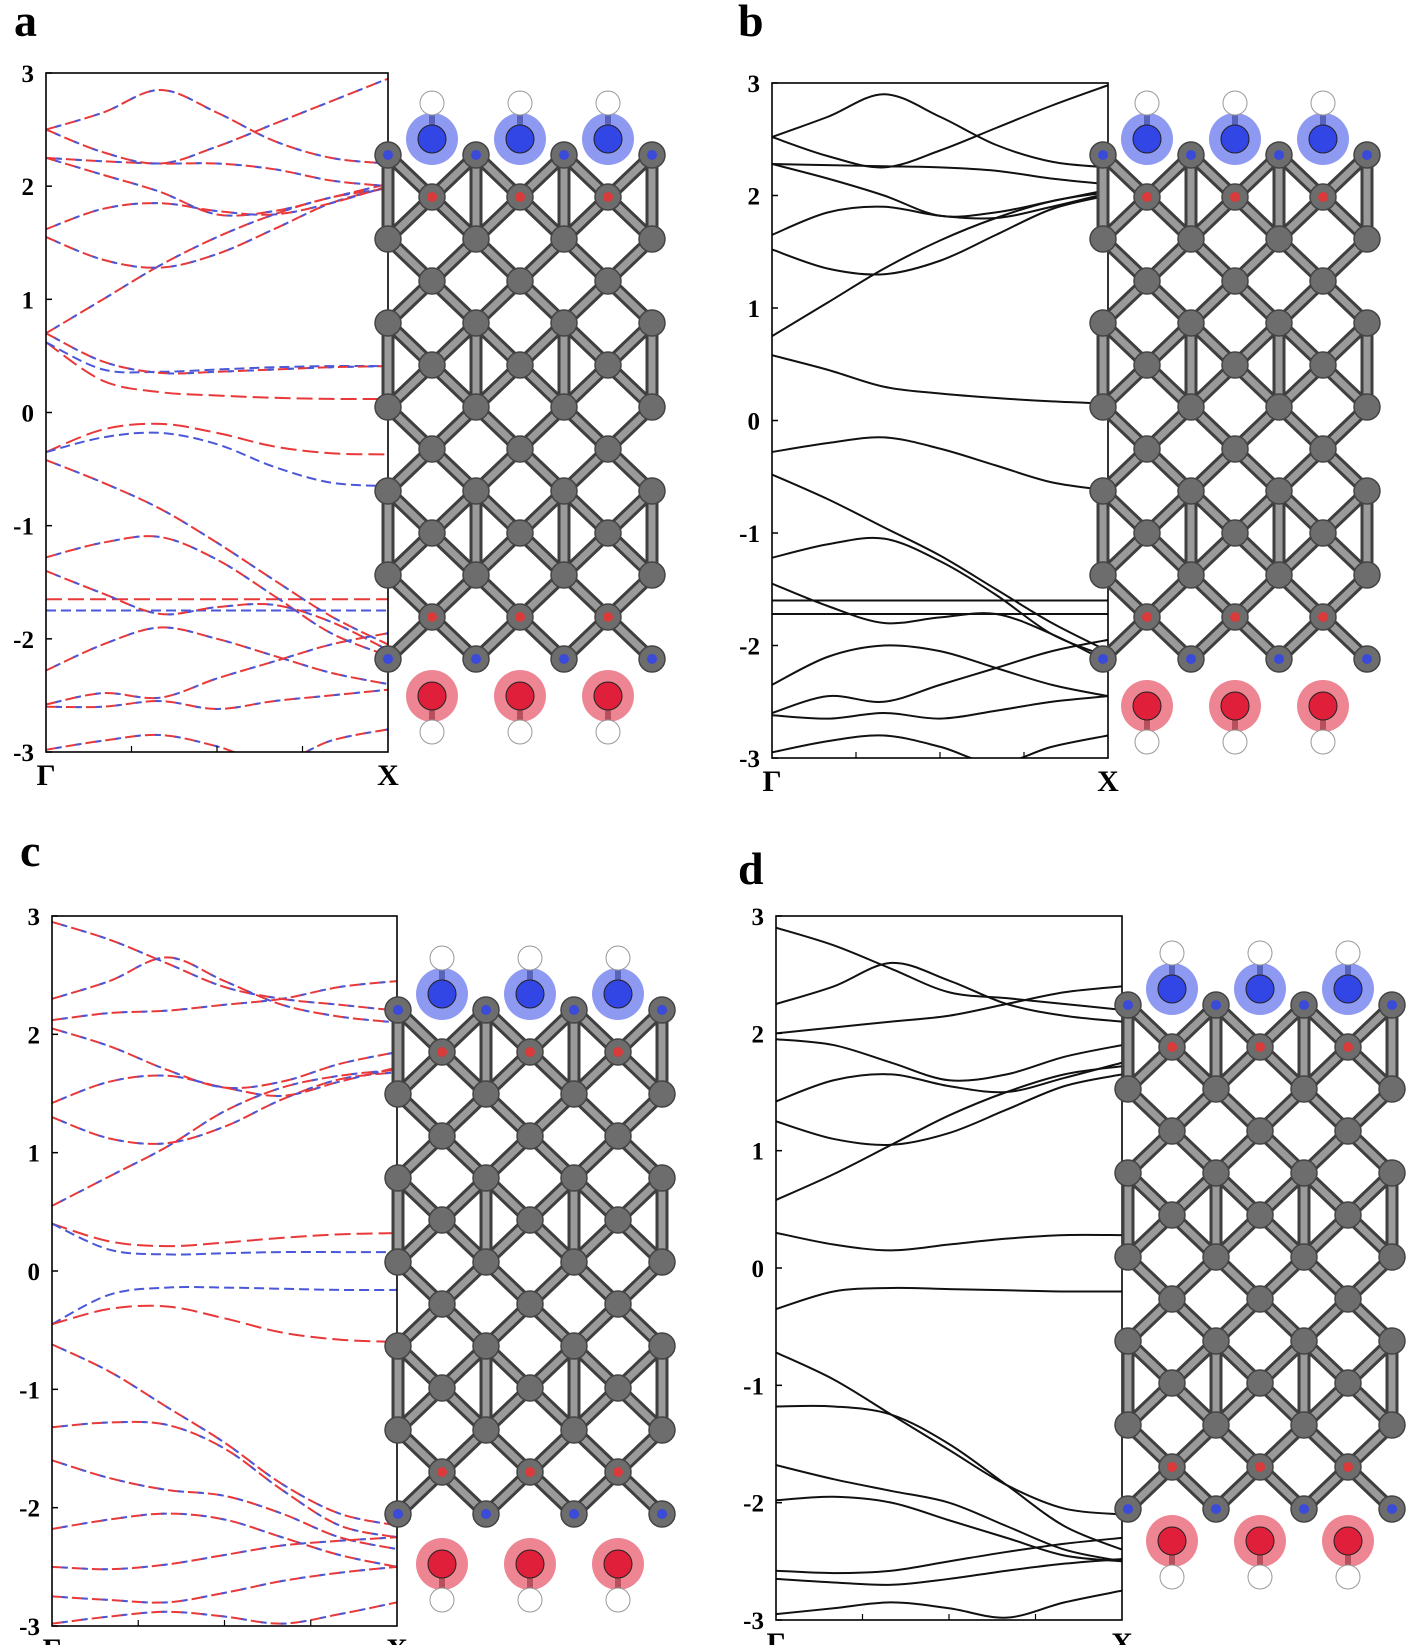  I want to click on nanoribbon-structure-b, so click(1235, 422).